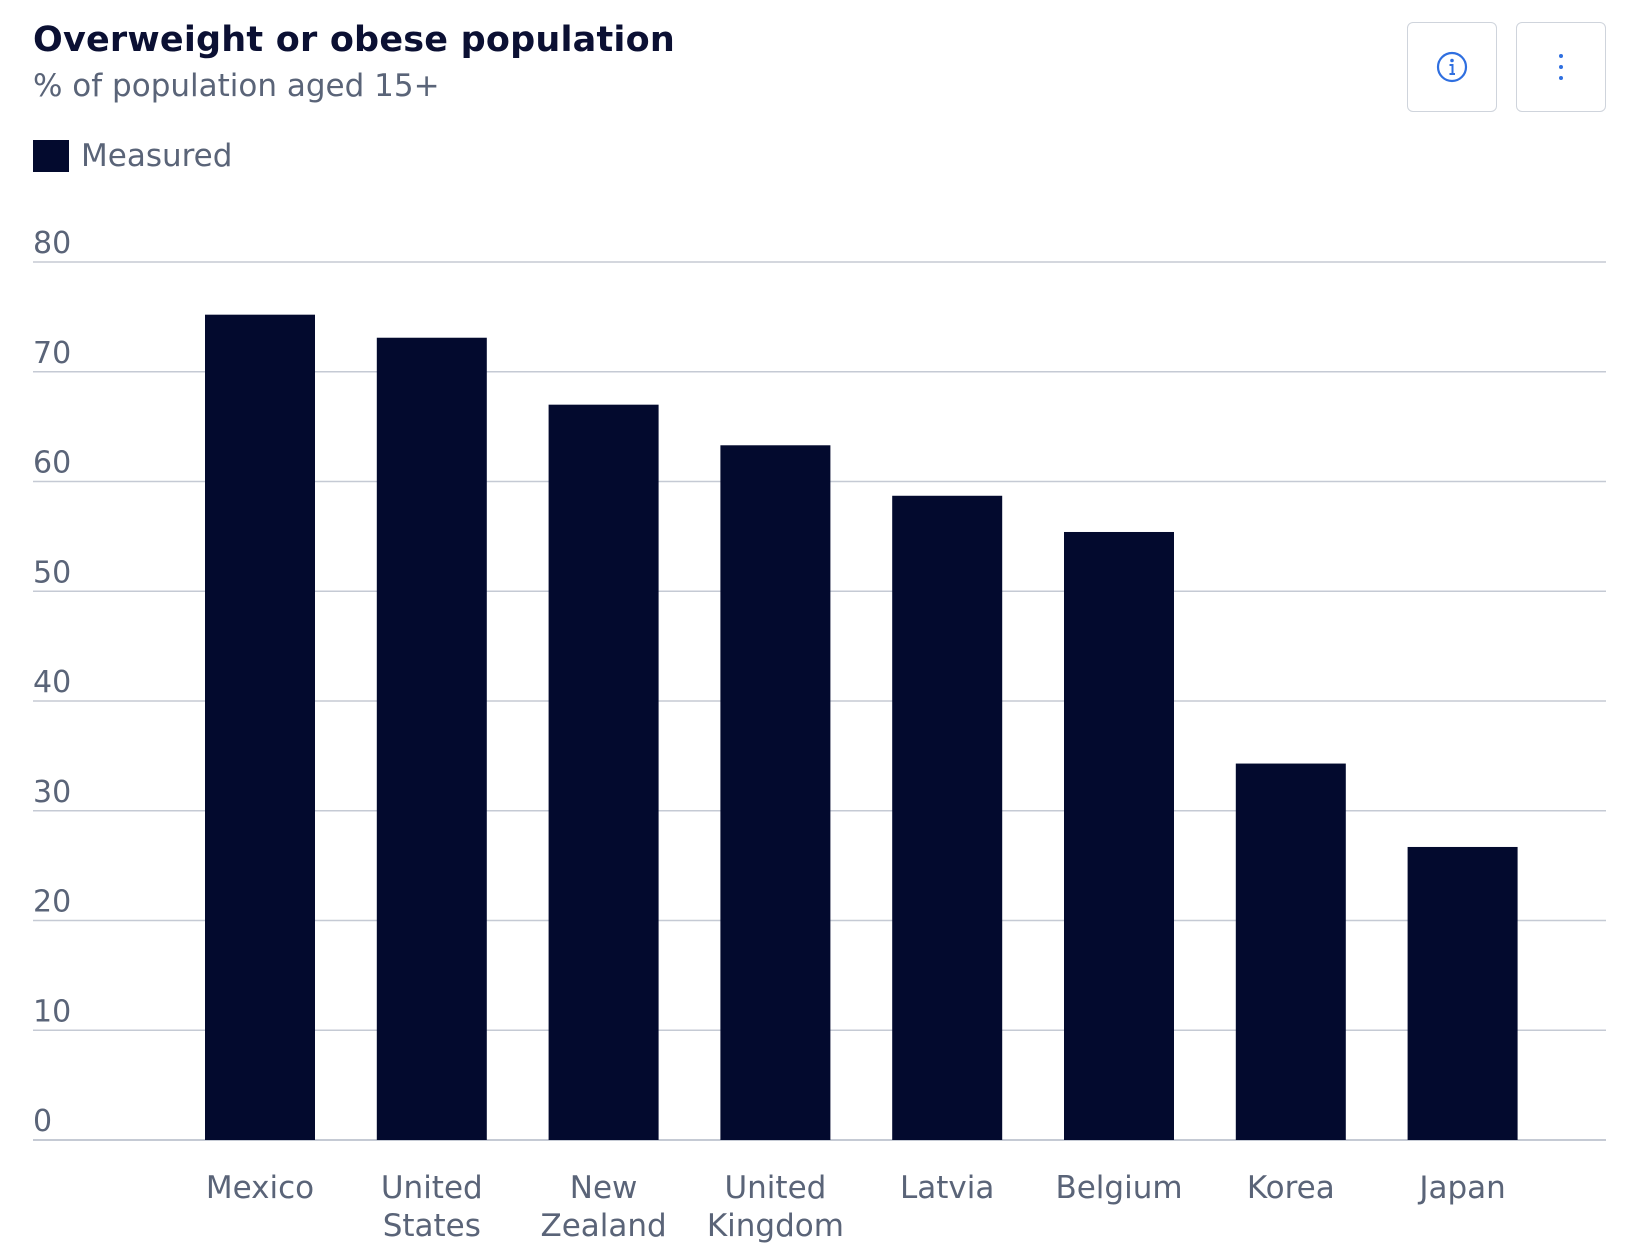 The width and height of the screenshot is (1634, 1260). What do you see at coordinates (603, 772) in the screenshot?
I see `bar-new-zealand` at bounding box center [603, 772].